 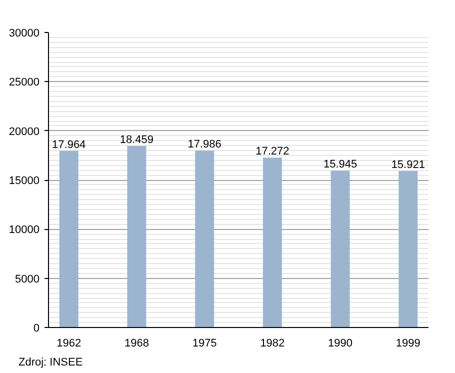 What do you see at coordinates (69, 344) in the screenshot?
I see `x-tick-label: 1962` at bounding box center [69, 344].